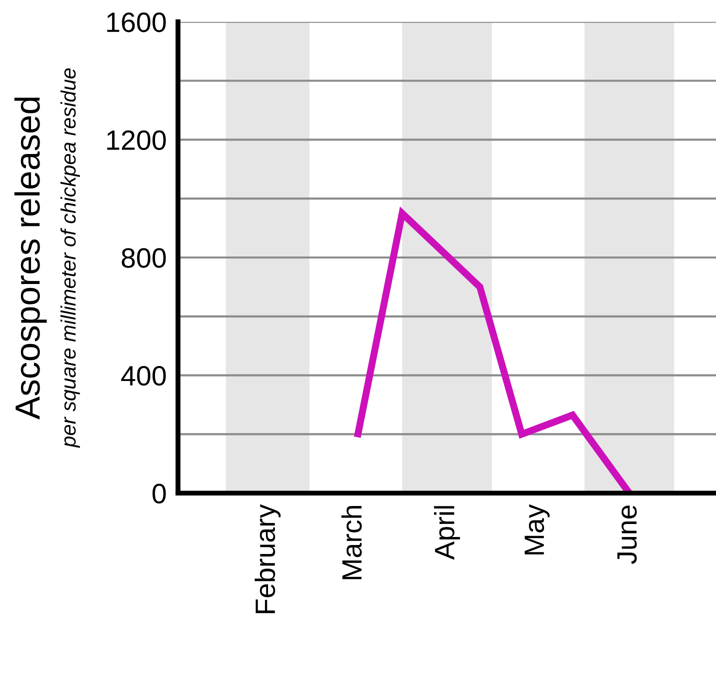  What do you see at coordinates (144, 258) in the screenshot?
I see `y-tick-label: 800` at bounding box center [144, 258].